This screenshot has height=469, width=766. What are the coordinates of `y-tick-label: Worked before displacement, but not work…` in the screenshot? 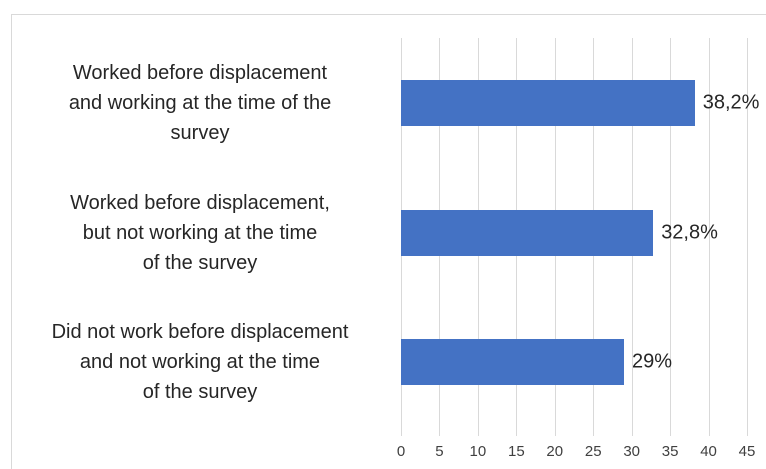 It's located at (200, 233).